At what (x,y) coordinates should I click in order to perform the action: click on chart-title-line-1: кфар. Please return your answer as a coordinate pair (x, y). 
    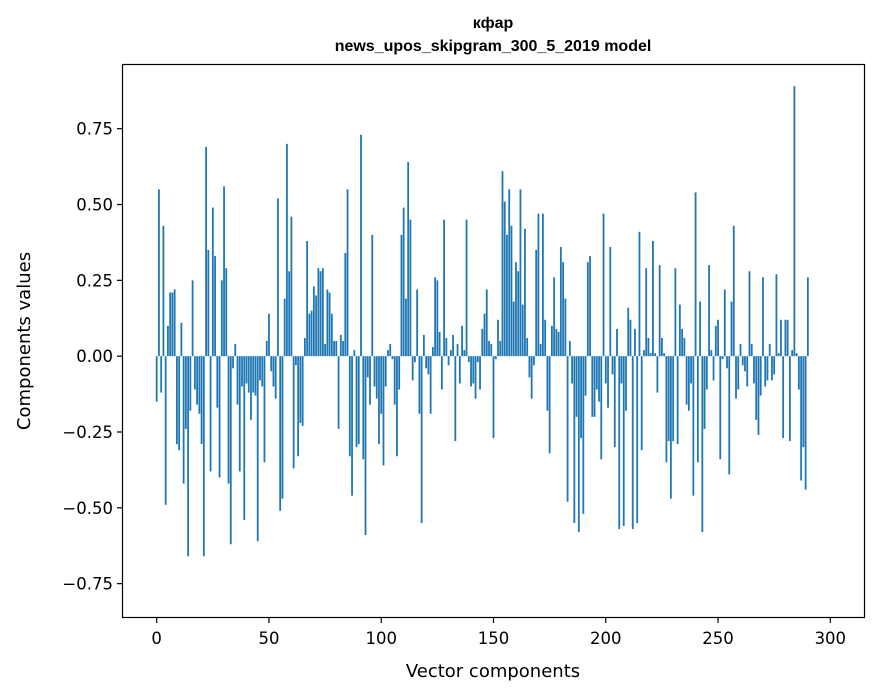
    Looking at the image, I should click on (493, 23).